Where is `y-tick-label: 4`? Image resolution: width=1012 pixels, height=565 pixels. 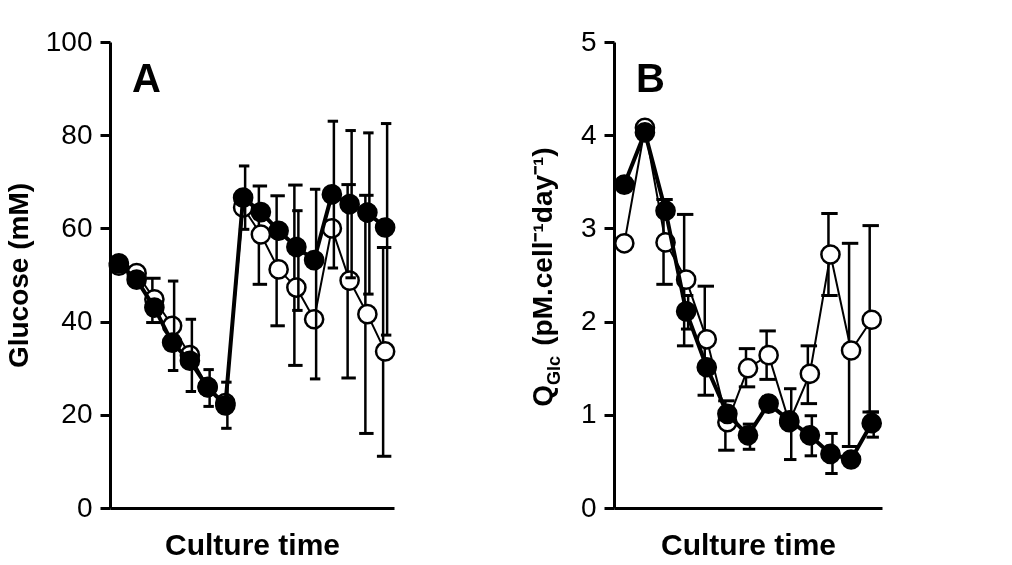
y-tick-label: 4 is located at coordinates (588, 134).